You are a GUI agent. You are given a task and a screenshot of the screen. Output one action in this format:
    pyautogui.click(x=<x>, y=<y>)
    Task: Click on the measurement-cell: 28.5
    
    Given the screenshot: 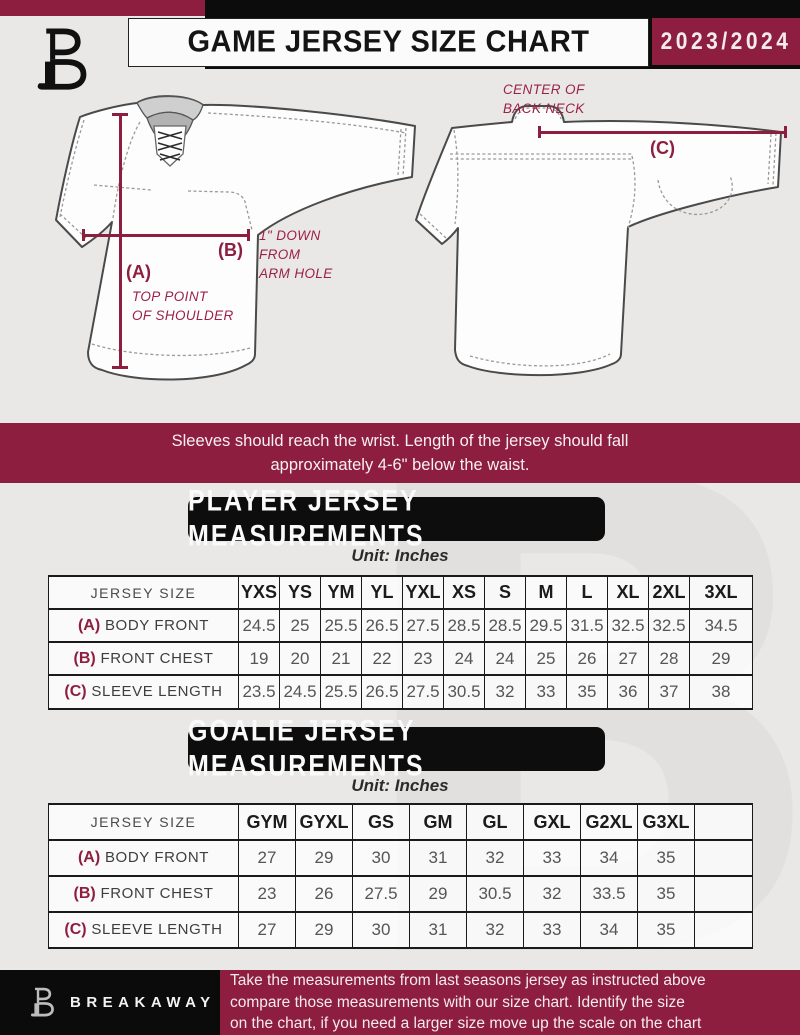 What is the action you would take?
    pyautogui.click(x=505, y=625)
    